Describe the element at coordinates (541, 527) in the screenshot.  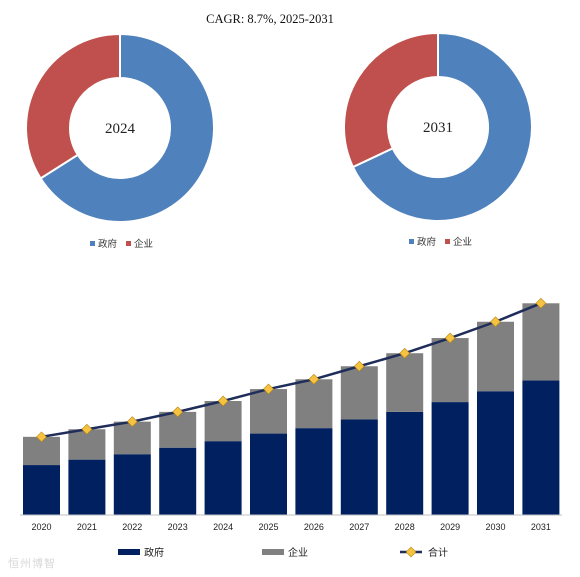
I see `x-tick-label: 2031` at that location.